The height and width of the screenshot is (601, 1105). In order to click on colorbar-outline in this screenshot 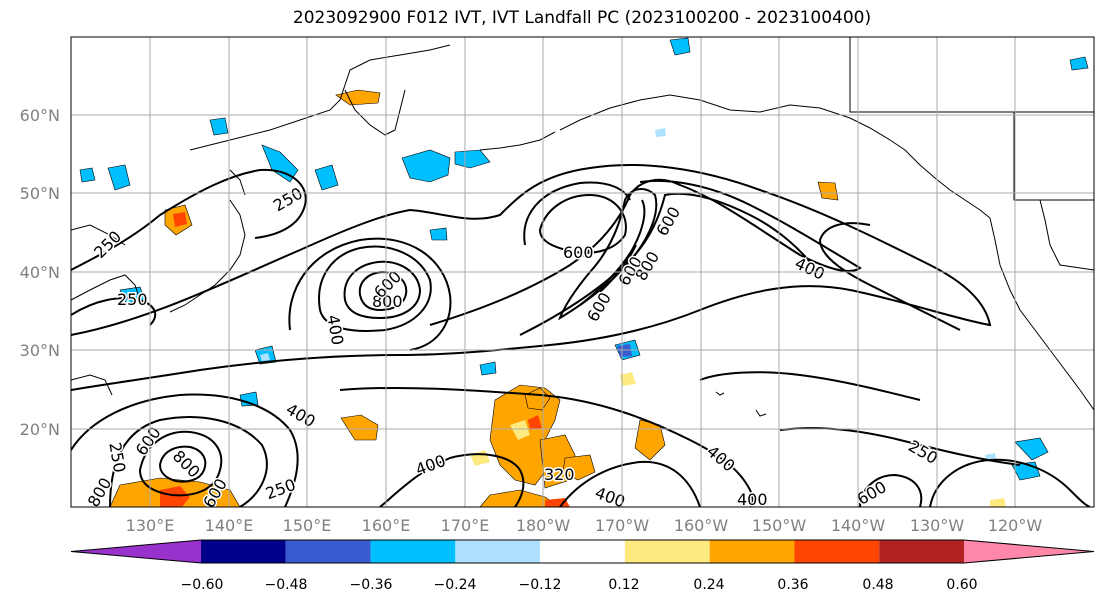, I will do `click(582, 551)`.